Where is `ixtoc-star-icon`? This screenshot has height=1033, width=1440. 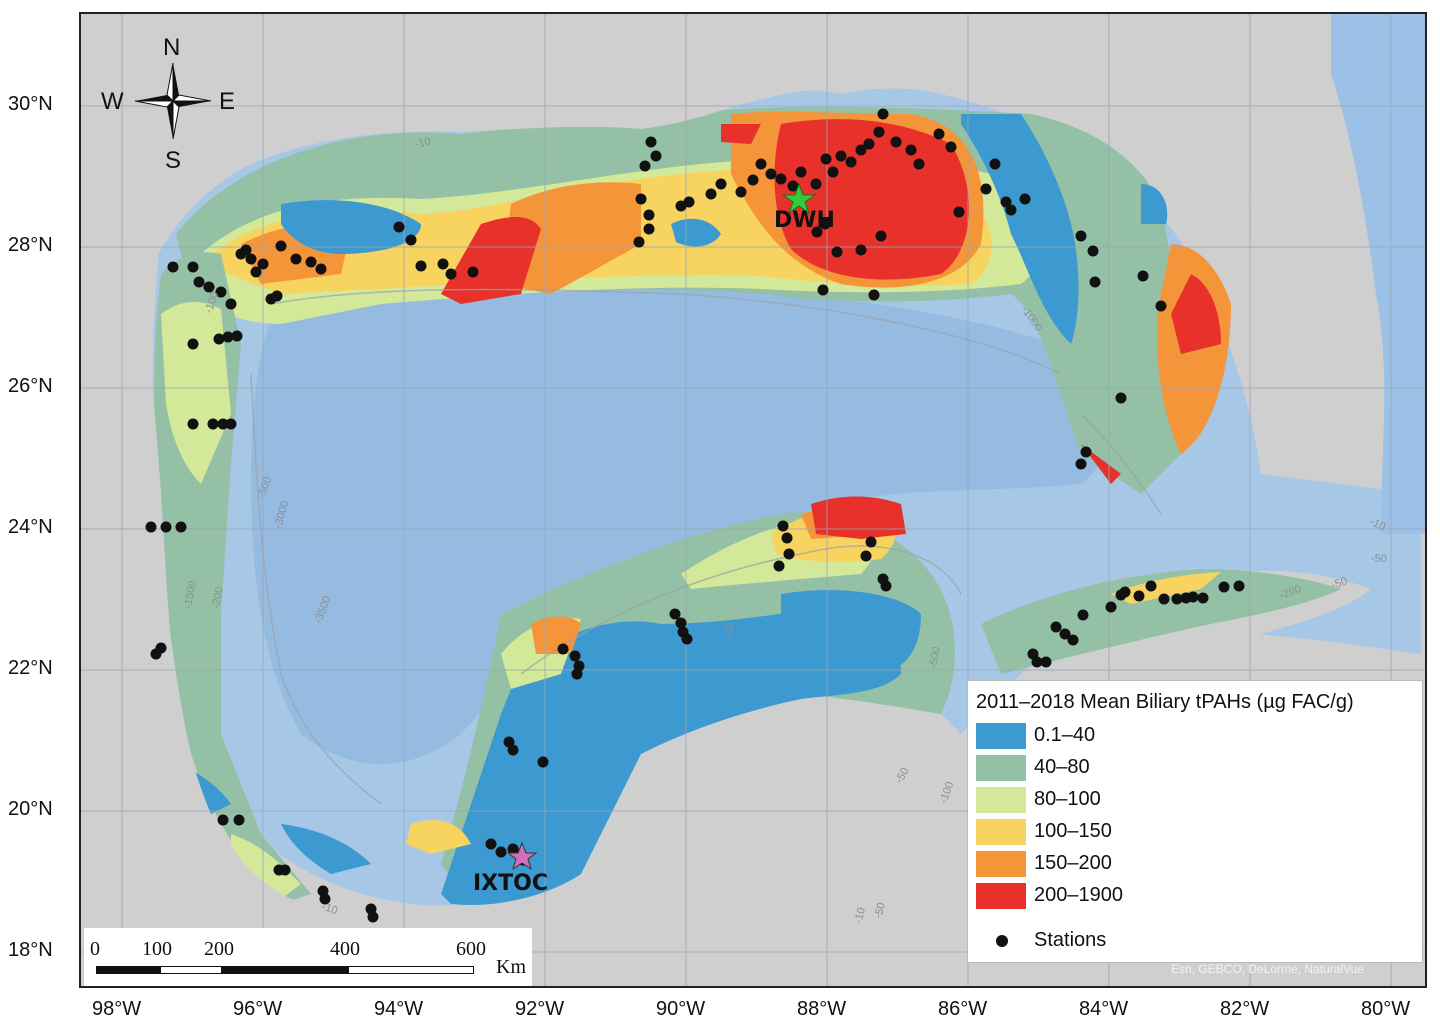
ixtoc-star-icon is located at coordinates (522, 856).